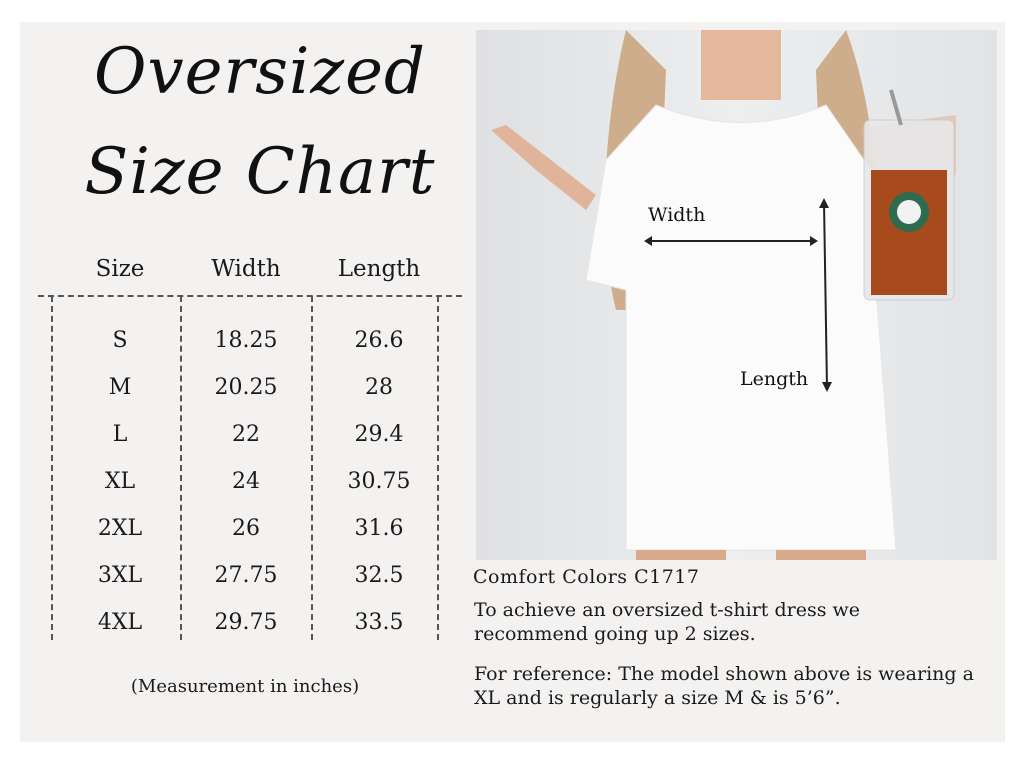 This screenshot has width=1024, height=766. I want to click on size-cell: S, so click(120, 340).